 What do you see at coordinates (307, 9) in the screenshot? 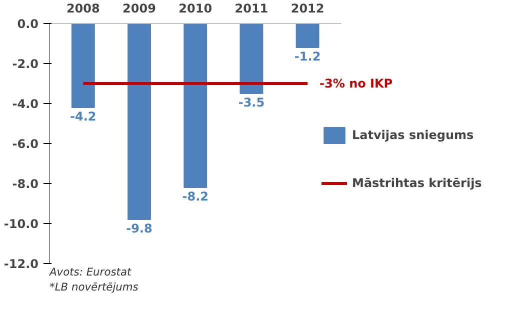
I see `x-tick-label: 2012` at bounding box center [307, 9].